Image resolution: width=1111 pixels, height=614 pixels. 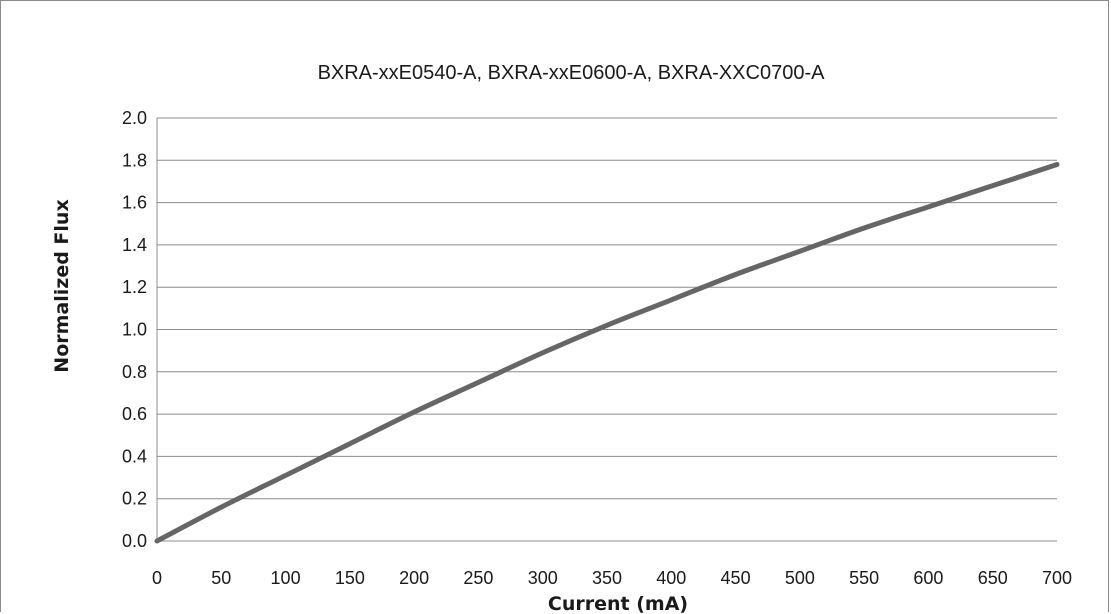 I want to click on x-tick-label: 700, so click(x=1057, y=578).